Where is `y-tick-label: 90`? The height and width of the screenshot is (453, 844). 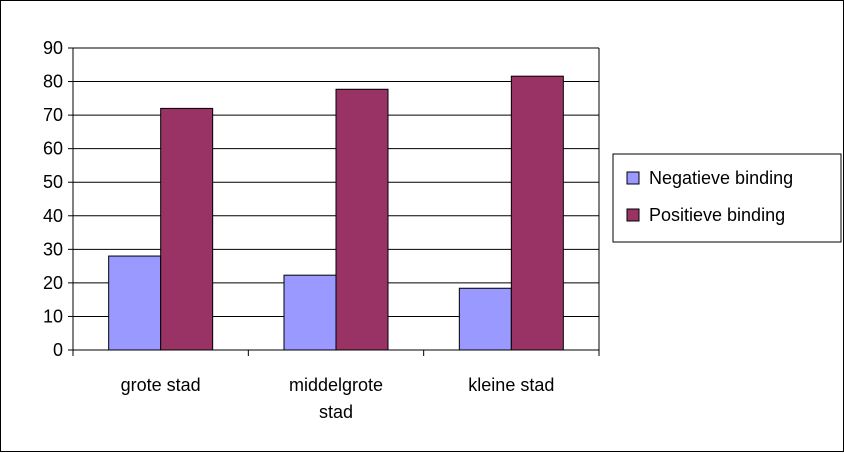 y-tick-label: 90 is located at coordinates (53, 48).